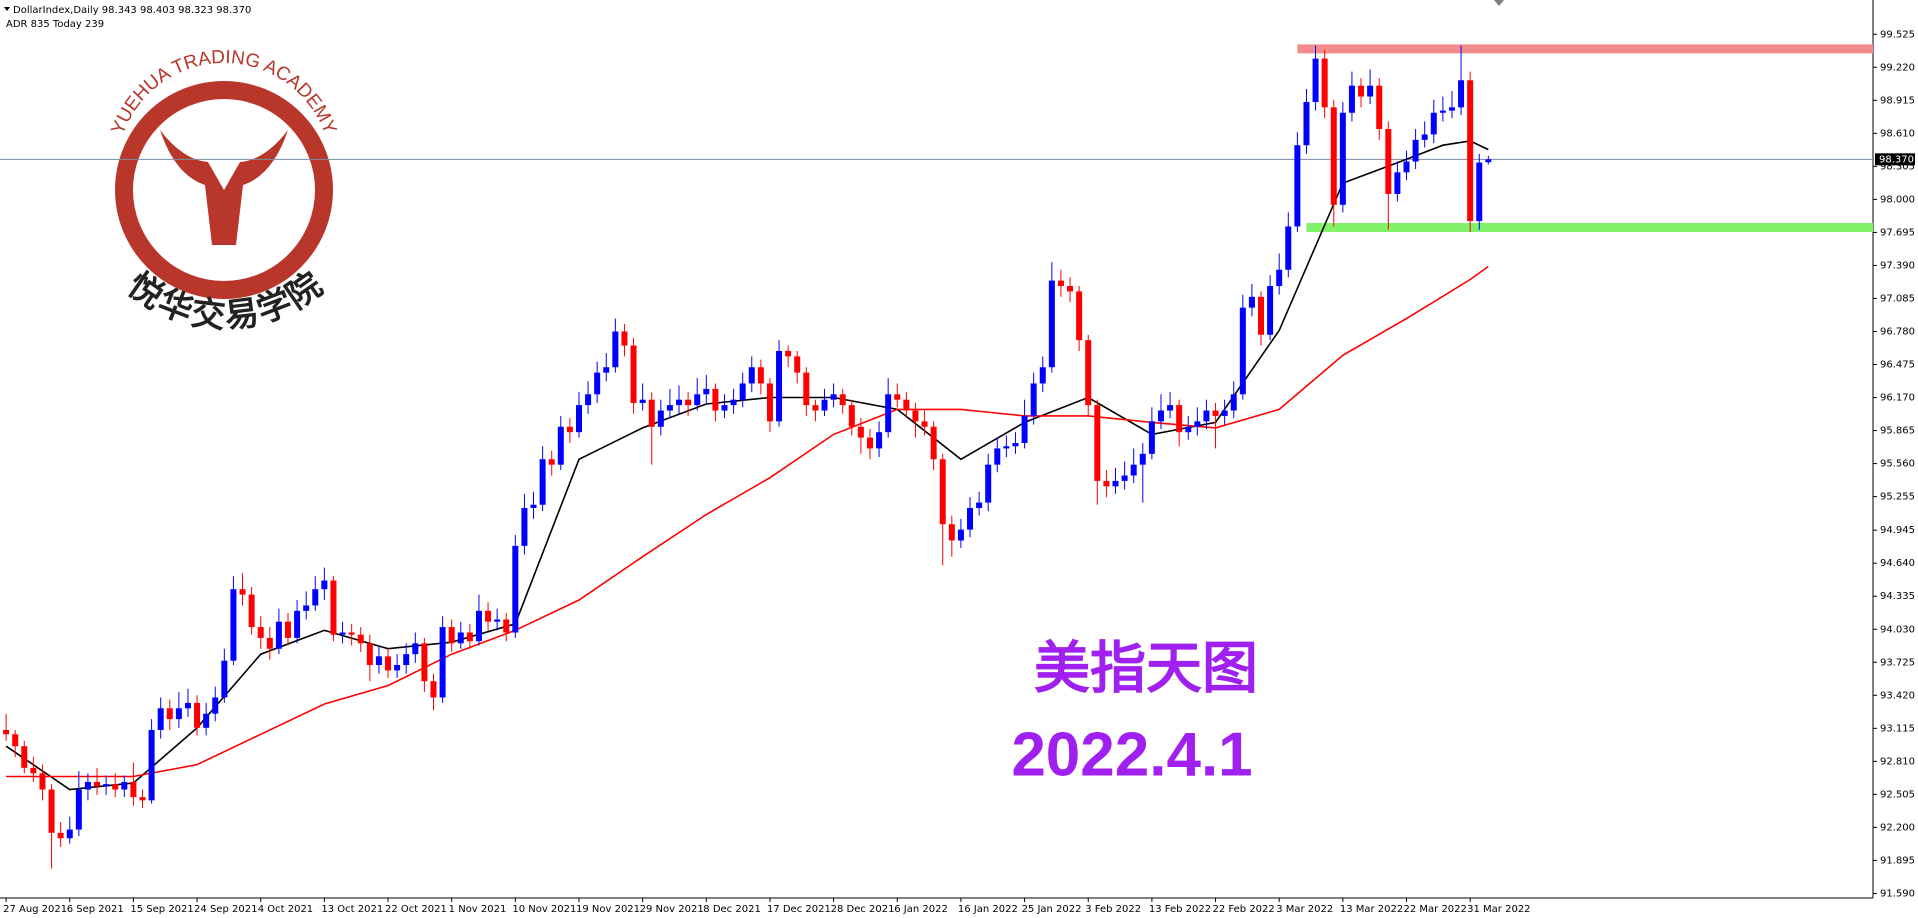 This screenshot has width=1918, height=918. What do you see at coordinates (1897, 629) in the screenshot?
I see `y-tick-label: 94.030` at bounding box center [1897, 629].